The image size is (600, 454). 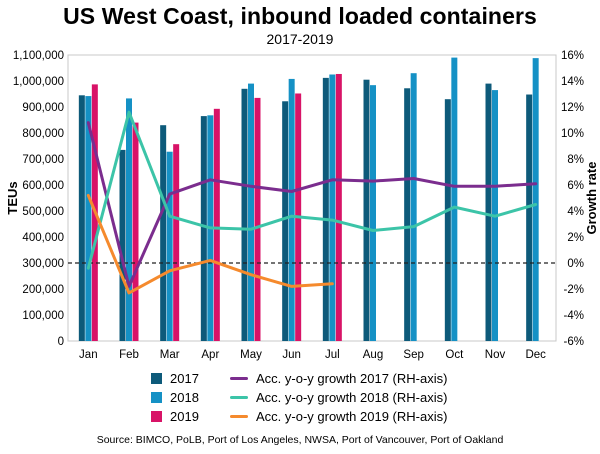 I want to click on bar-2019-may, so click(x=257, y=219).